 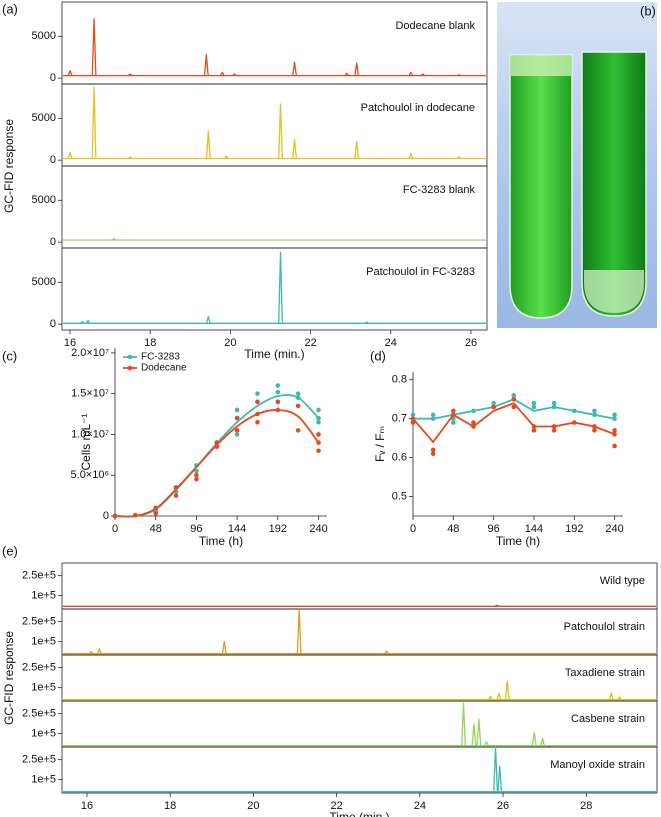 I want to click on trace-label: Taxadiene strain, so click(x=605, y=673).